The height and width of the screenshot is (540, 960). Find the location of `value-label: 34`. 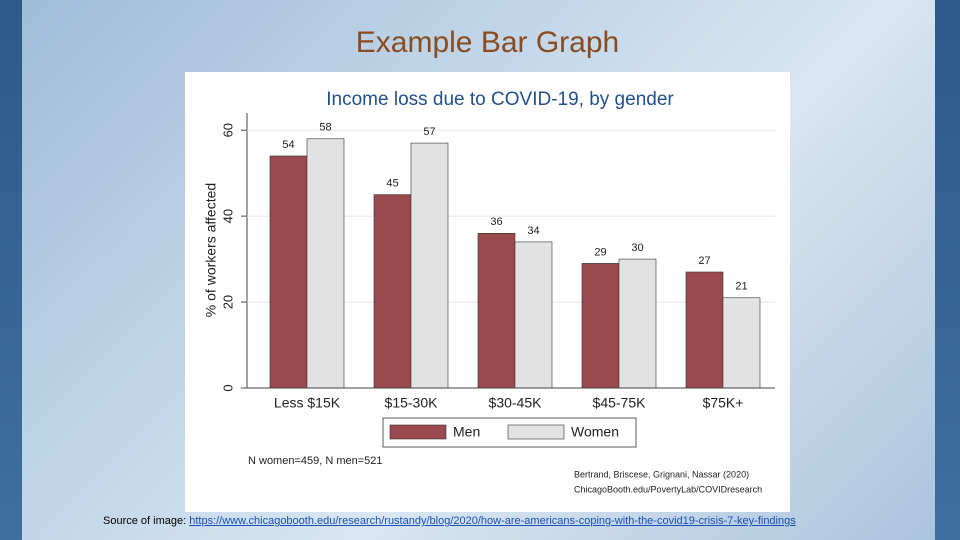

value-label: 34 is located at coordinates (533, 231).